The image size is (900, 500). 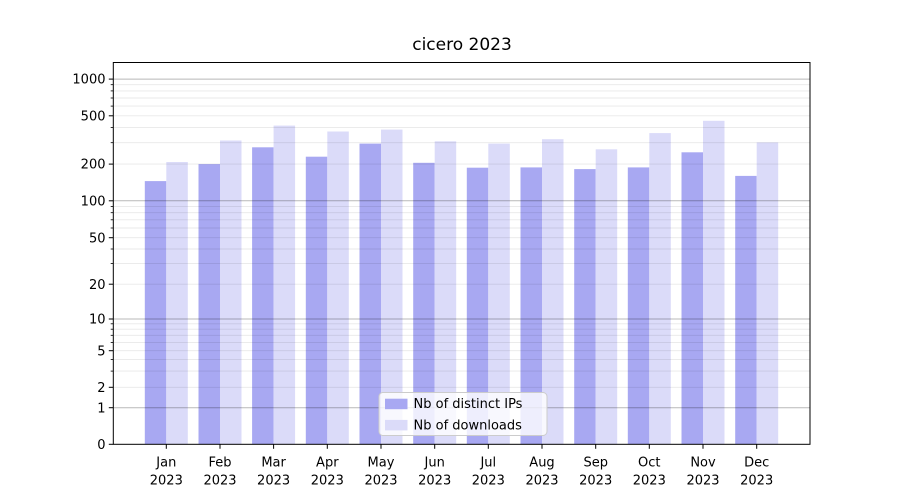 What do you see at coordinates (649, 481) in the screenshot?
I see `x-tick-label-year-oct: 2023` at bounding box center [649, 481].